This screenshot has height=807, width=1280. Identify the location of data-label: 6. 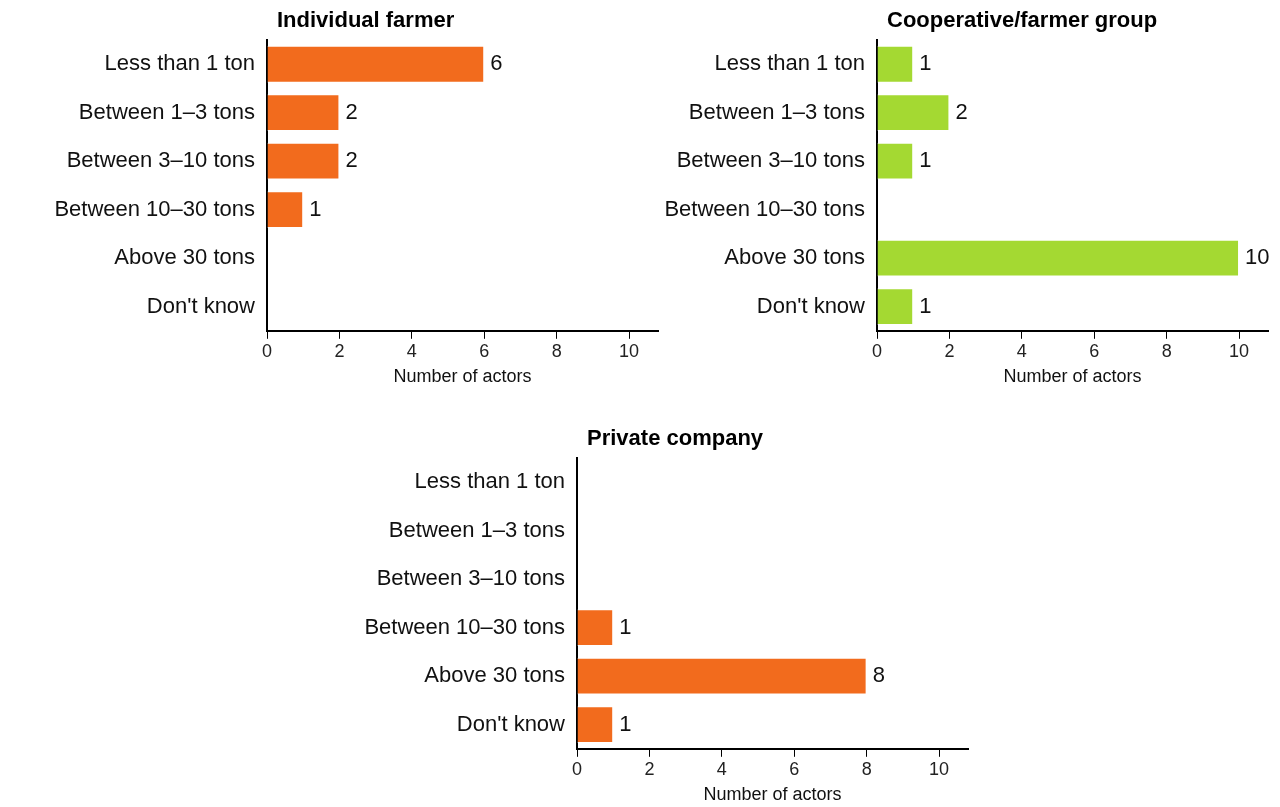
(496, 63).